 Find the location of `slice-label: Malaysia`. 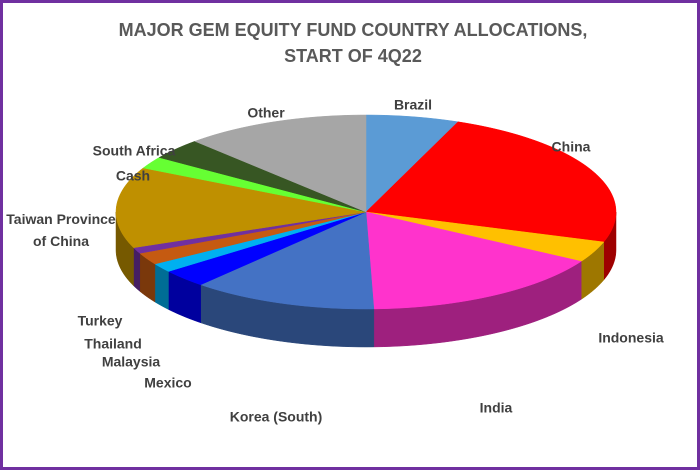

slice-label: Malaysia is located at coordinates (131, 362).